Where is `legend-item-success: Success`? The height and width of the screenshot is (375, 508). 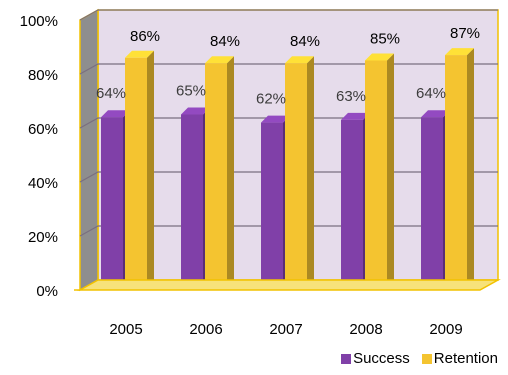 legend-item-success: Success is located at coordinates (375, 358).